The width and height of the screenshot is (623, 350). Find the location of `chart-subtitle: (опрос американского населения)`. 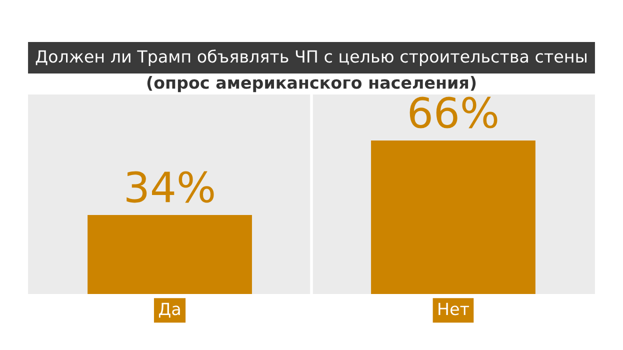

chart-subtitle: (опрос американского населения) is located at coordinates (311, 84).